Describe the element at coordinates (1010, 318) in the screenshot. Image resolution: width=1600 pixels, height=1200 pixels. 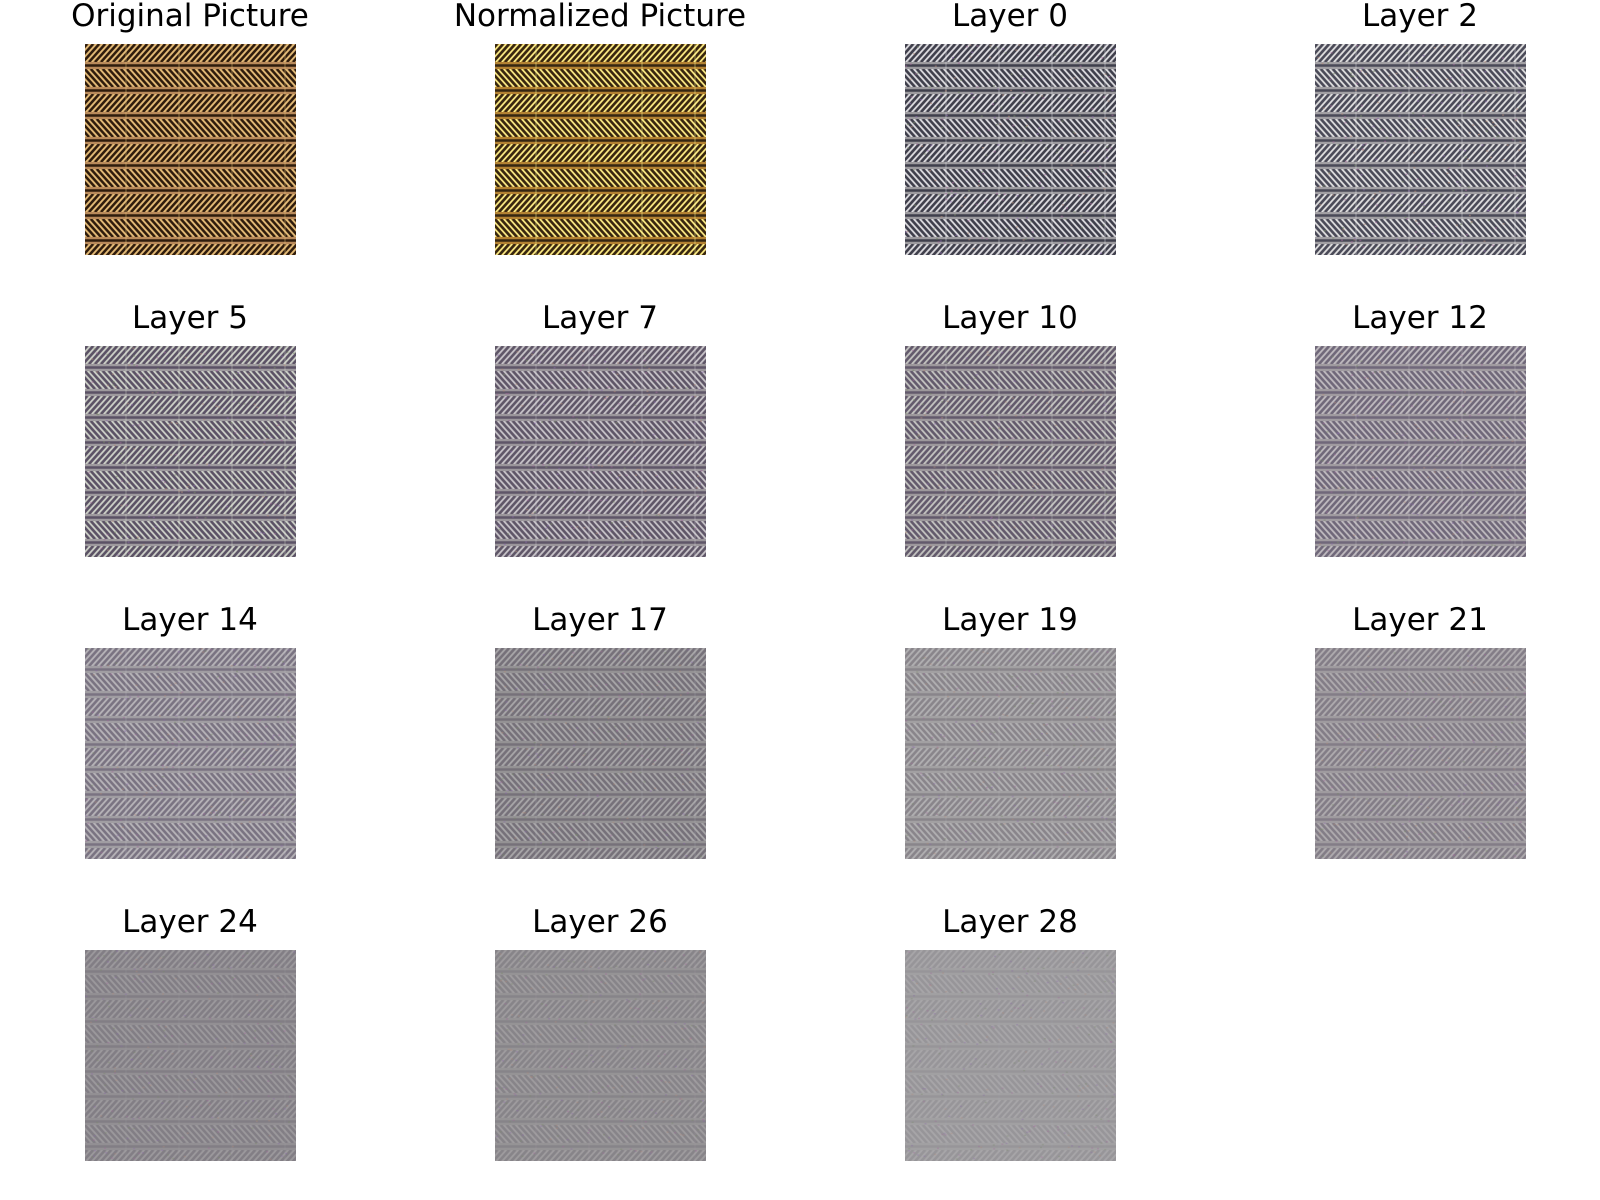
I see `panel-title: Layer 10` at that location.